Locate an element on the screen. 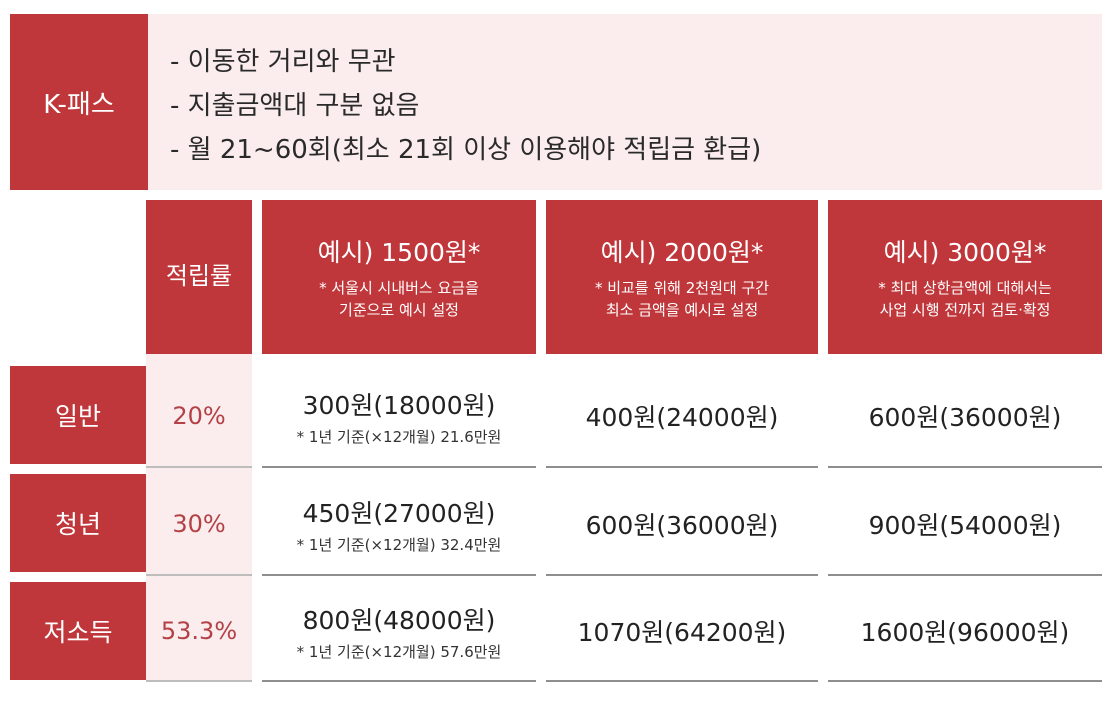 The height and width of the screenshot is (702, 1118). header-example-note: 최소 금액을 예시로 설정 is located at coordinates (682, 310).